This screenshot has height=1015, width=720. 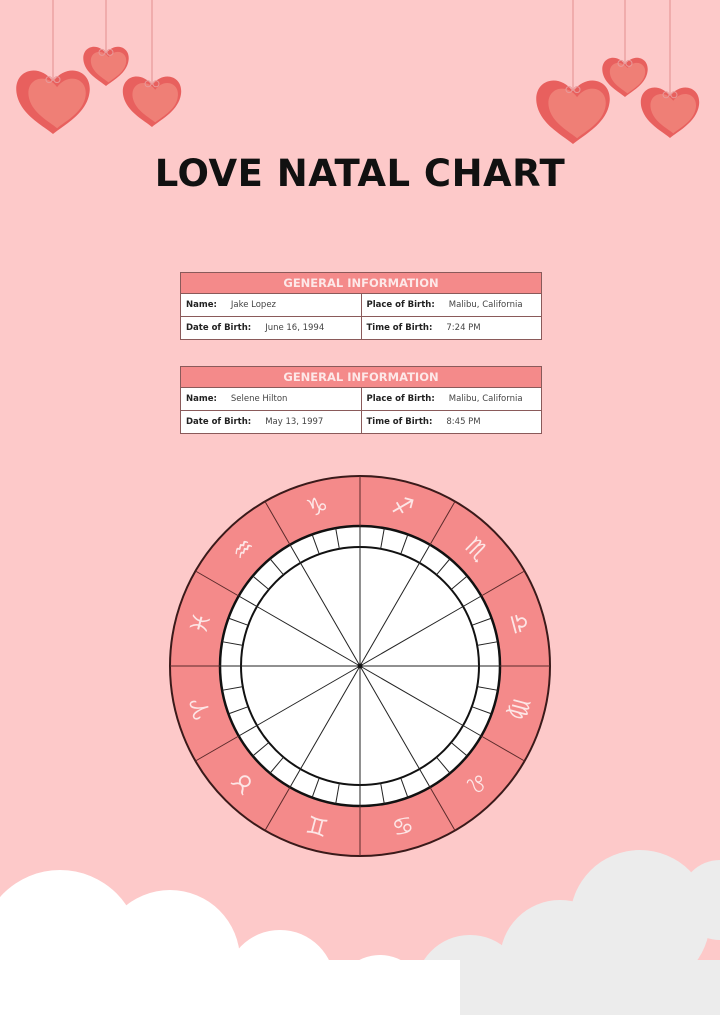 I want to click on name-value: Selene Hilton, so click(x=259, y=399).